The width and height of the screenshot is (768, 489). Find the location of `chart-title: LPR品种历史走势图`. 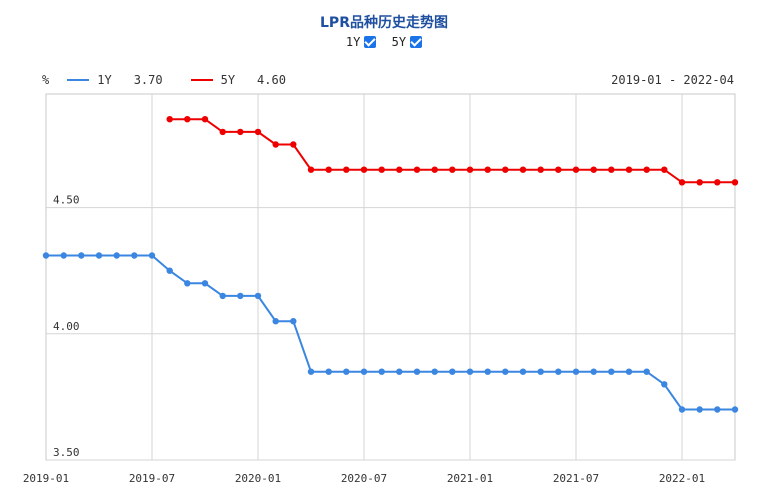

chart-title: LPR品种历史走势图 is located at coordinates (384, 23).